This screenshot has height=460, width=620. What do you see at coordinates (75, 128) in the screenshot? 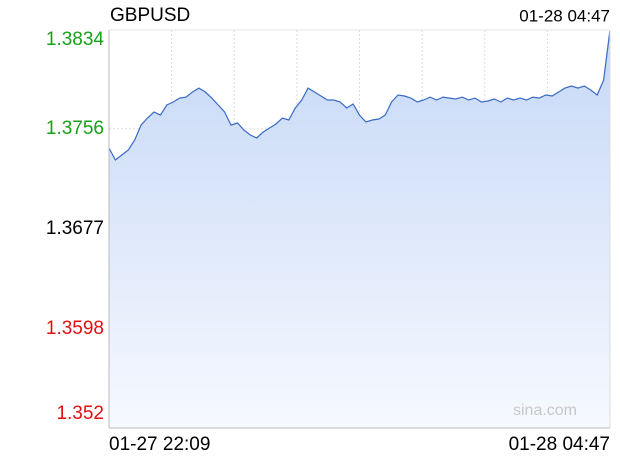
I see `y-tick-label: 1.3756` at bounding box center [75, 128].